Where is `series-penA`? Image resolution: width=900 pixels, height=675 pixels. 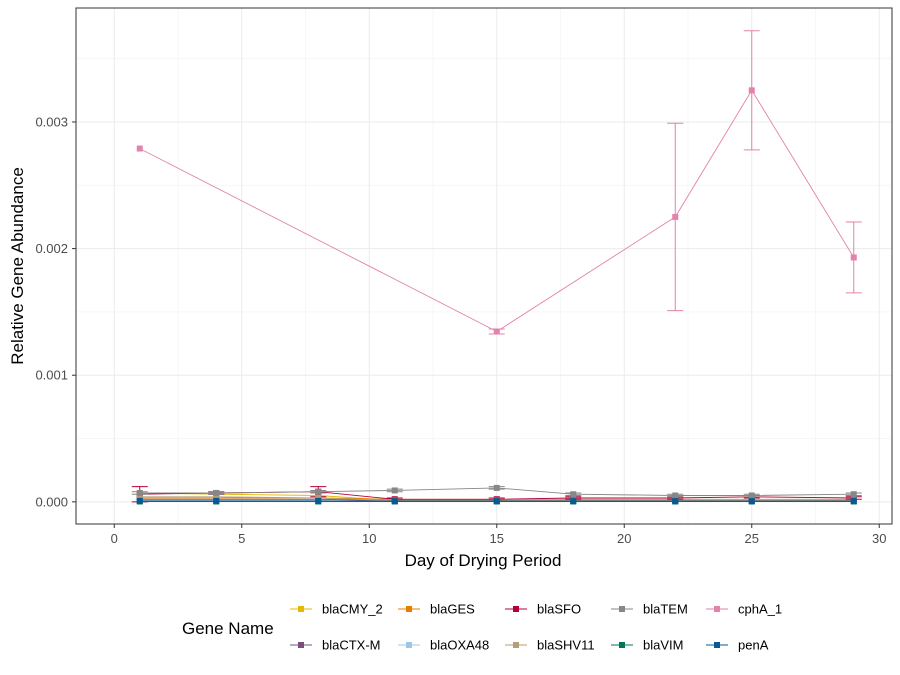
series-penA is located at coordinates (496, 501).